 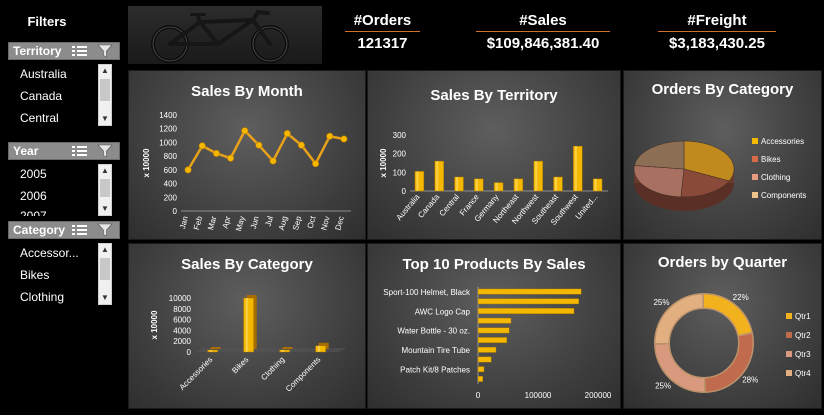 What do you see at coordinates (33, 196) in the screenshot?
I see `slicer-item-2006: 2006` at bounding box center [33, 196].